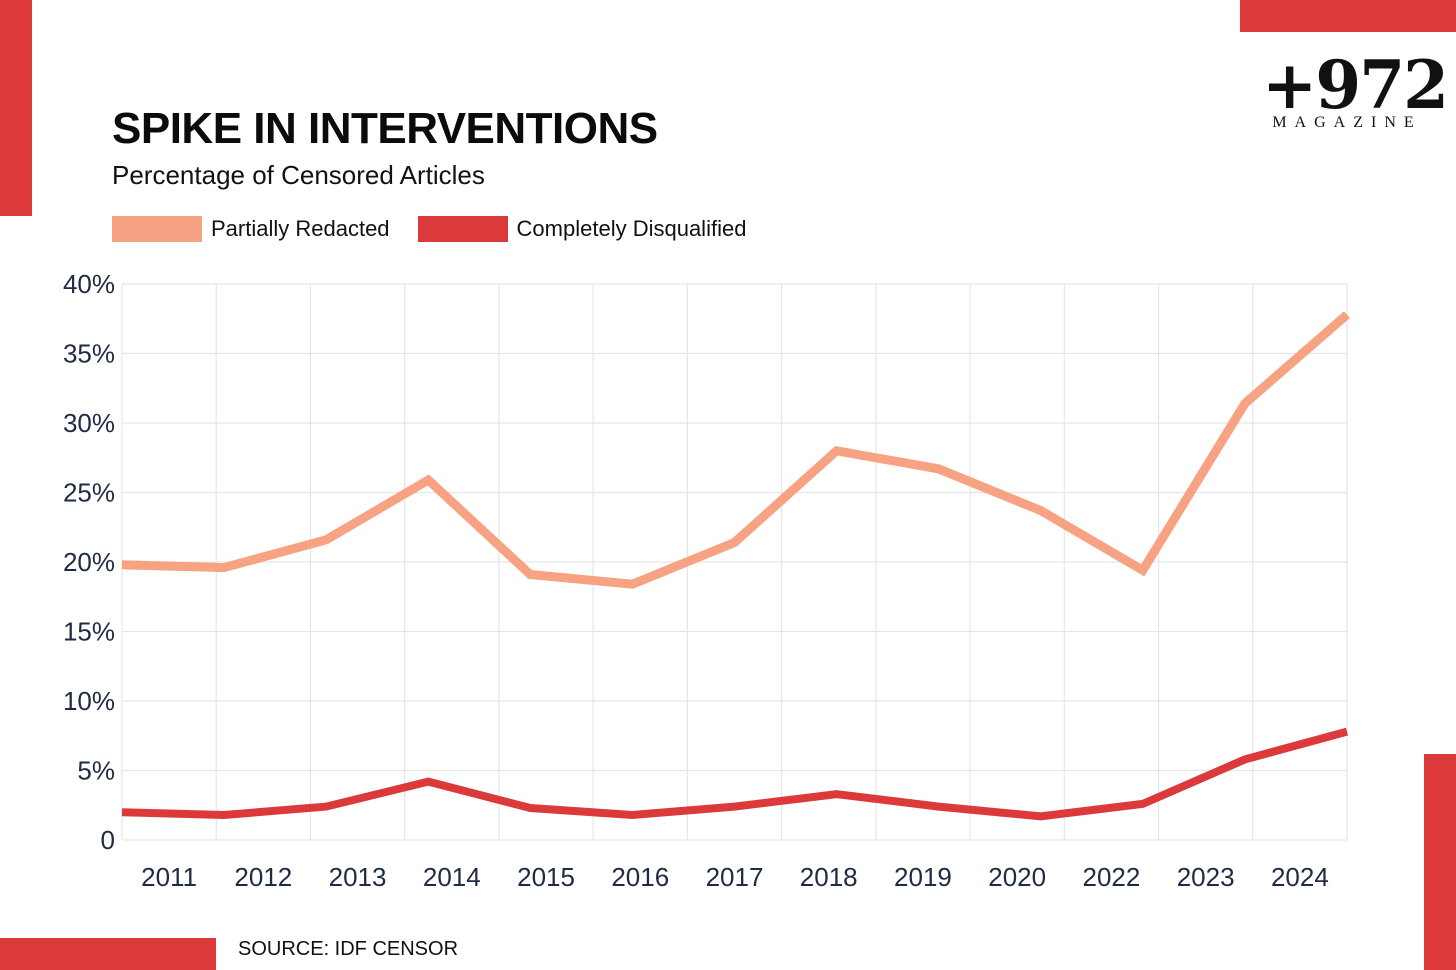 The height and width of the screenshot is (970, 1456). What do you see at coordinates (829, 877) in the screenshot?
I see `x-tick-label: 2018` at bounding box center [829, 877].